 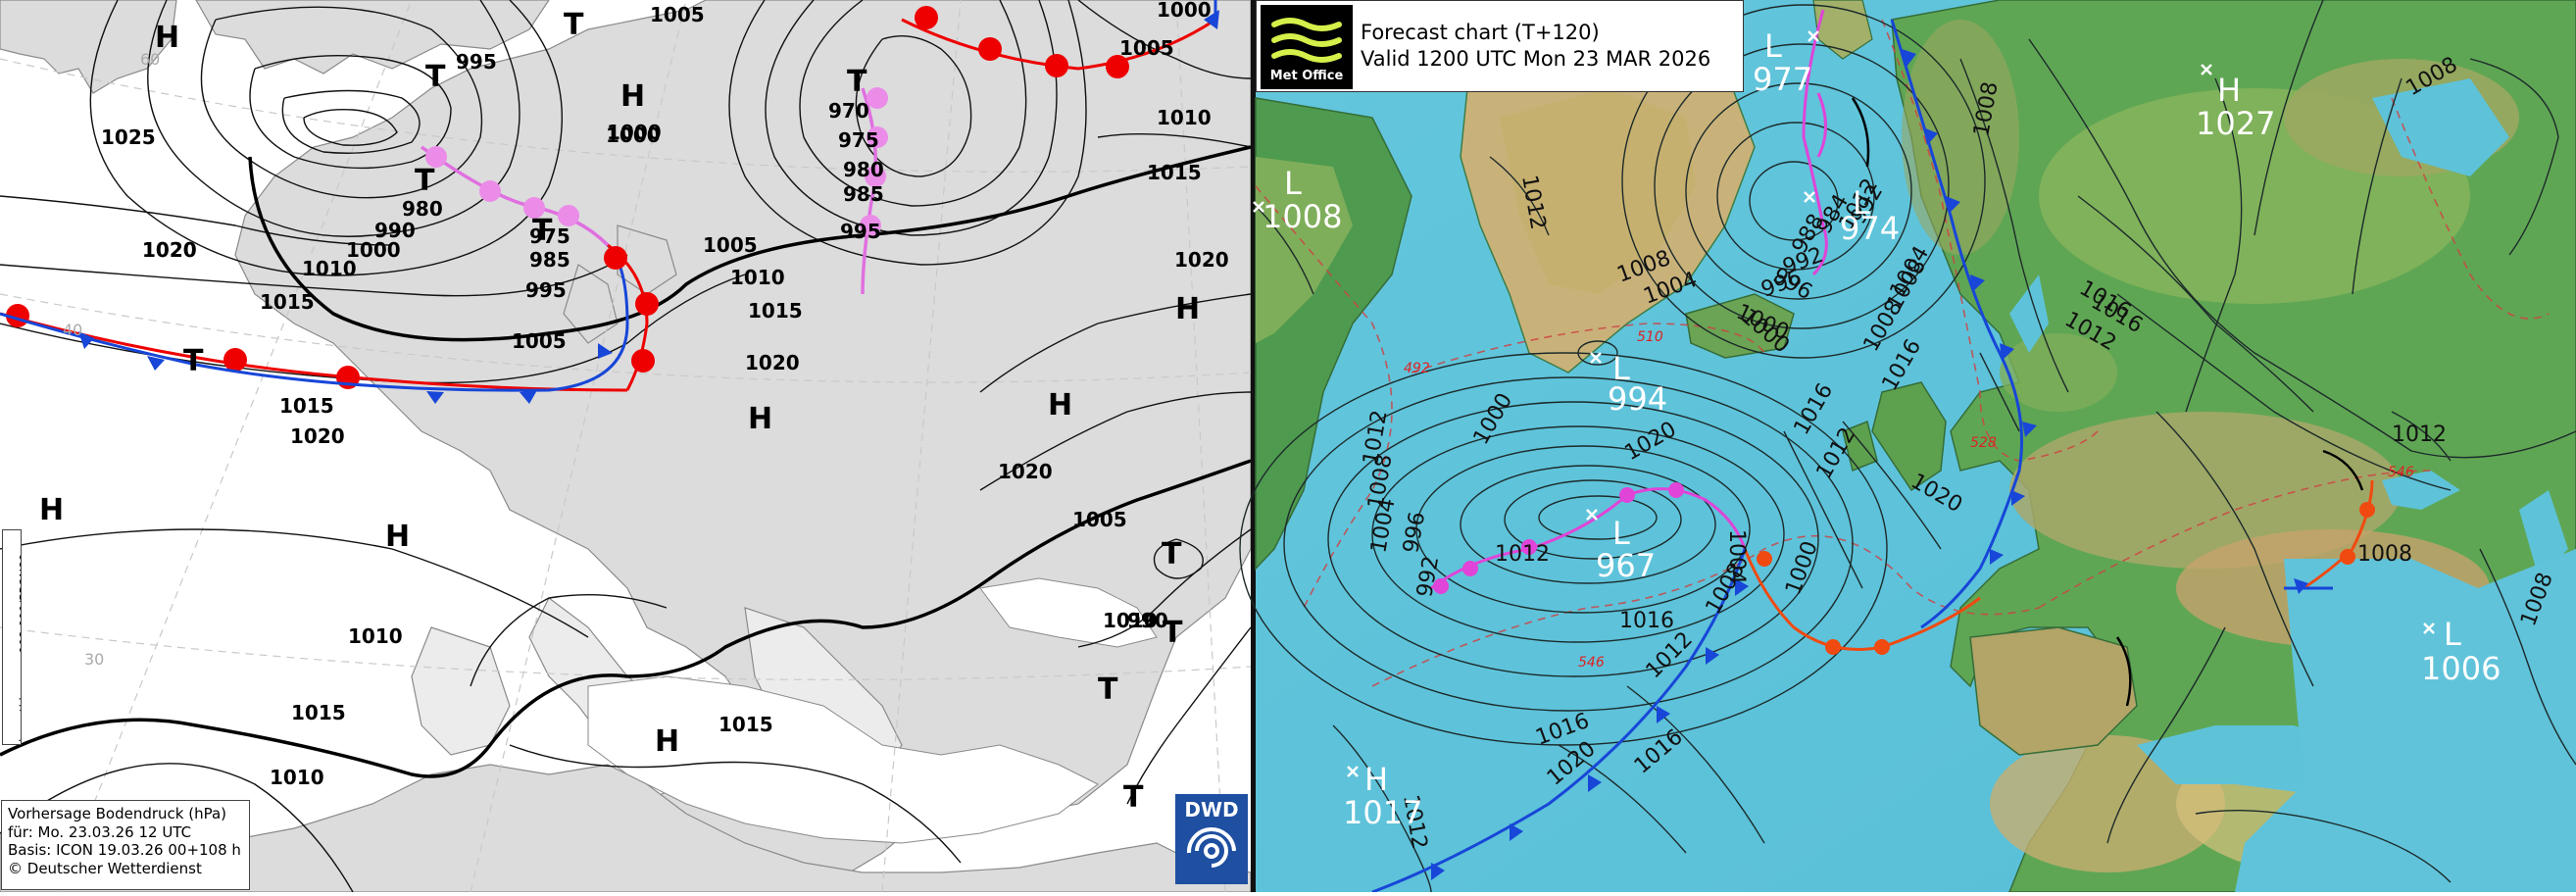 What do you see at coordinates (2421, 490) in the screenshot?
I see `mo-blacksea` at bounding box center [2421, 490].